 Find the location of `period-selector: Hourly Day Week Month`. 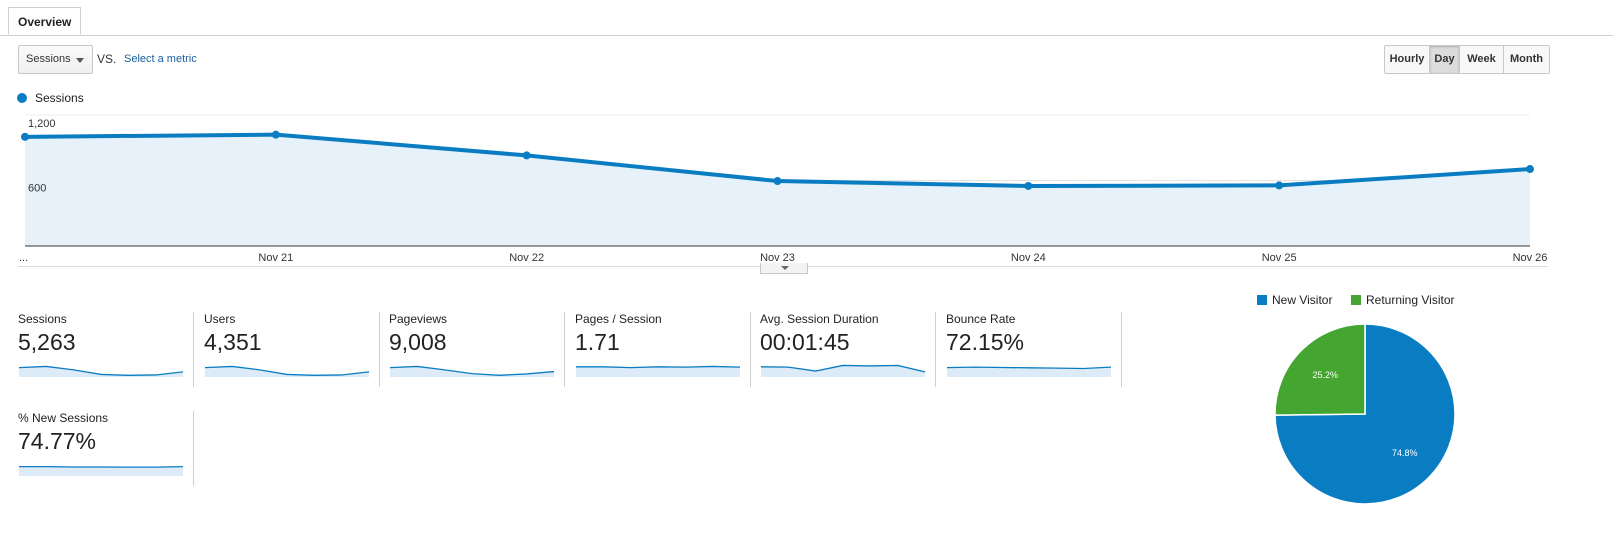

period-selector: Hourly Day Week Month is located at coordinates (1467, 59).